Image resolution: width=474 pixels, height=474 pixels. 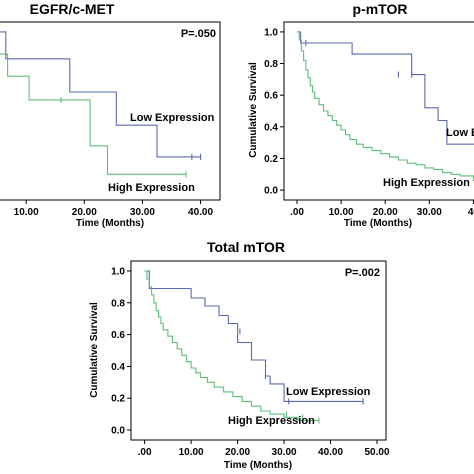 What do you see at coordinates (362, 273) in the screenshot?
I see `p-value-annotation: P=.002` at bounding box center [362, 273].